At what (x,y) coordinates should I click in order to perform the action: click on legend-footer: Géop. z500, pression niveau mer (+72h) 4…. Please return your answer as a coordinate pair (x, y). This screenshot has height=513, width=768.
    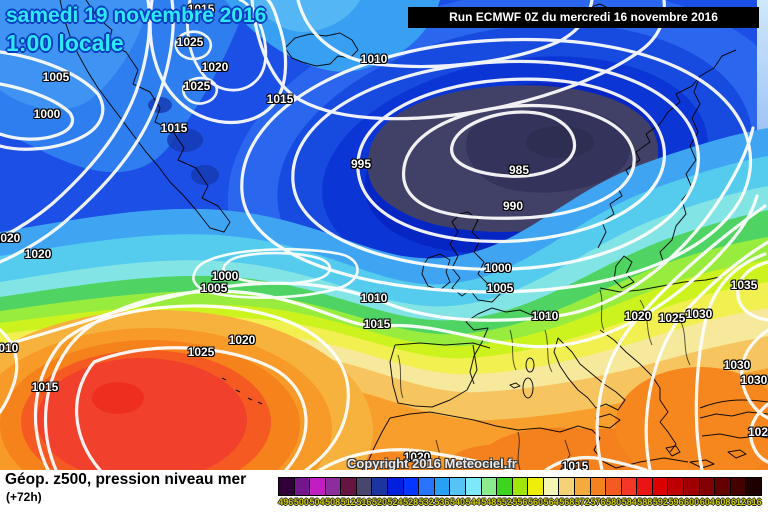
    Looking at the image, I should click on (384, 491).